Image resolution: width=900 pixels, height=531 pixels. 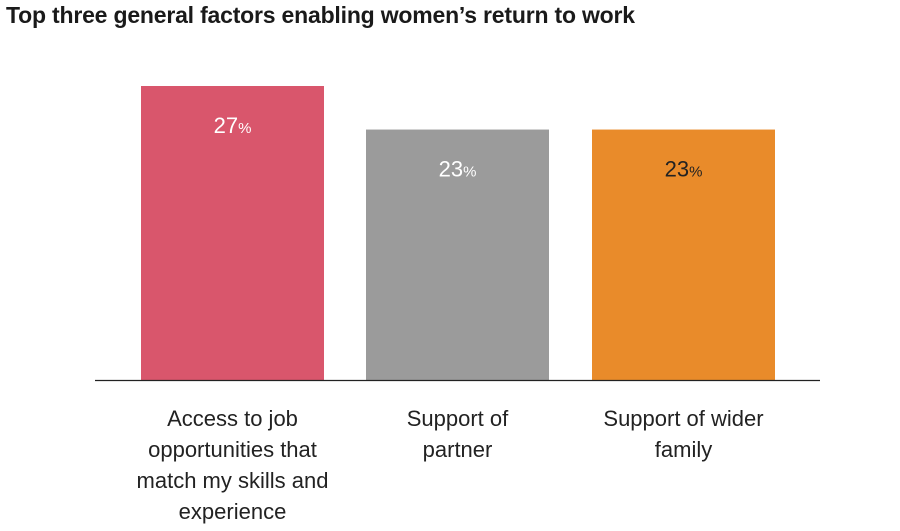 I want to click on value-label-1: 27%, so click(x=233, y=125).